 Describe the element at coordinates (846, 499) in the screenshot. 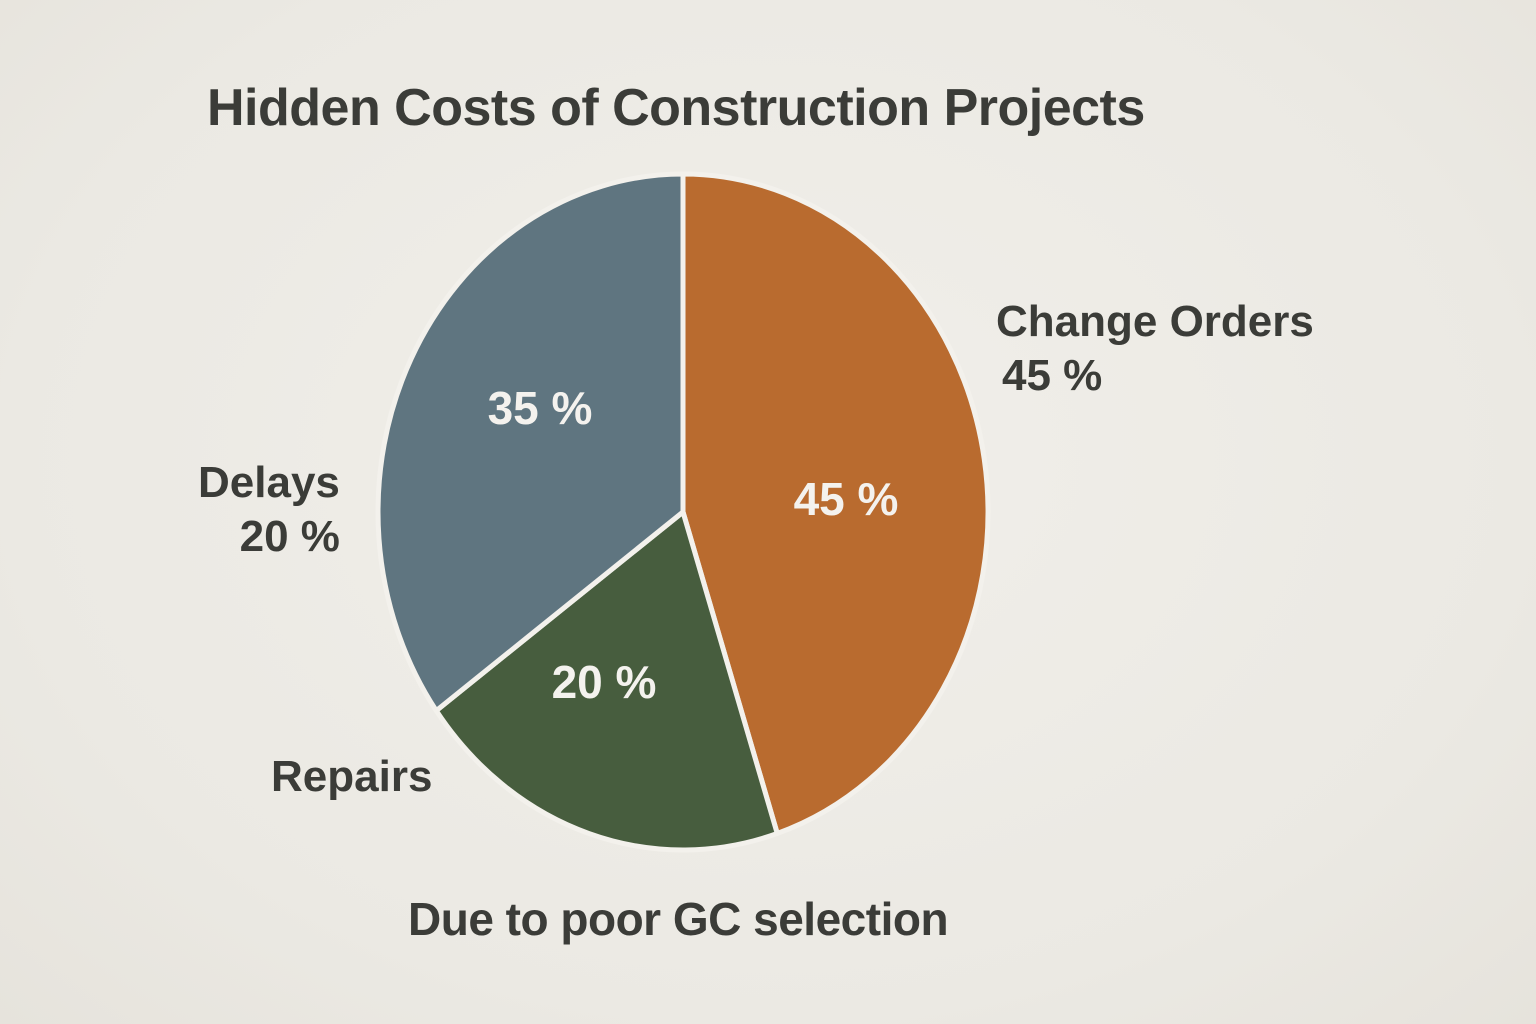

I see `pie-slice-value-label: 45 %` at that location.